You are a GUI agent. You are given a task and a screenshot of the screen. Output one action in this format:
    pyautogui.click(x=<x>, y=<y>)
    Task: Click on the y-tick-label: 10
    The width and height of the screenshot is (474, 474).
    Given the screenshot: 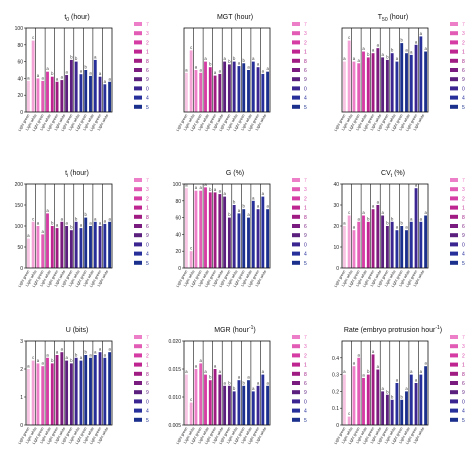 What is the action you would take?
    pyautogui.click(x=336, y=248)
    